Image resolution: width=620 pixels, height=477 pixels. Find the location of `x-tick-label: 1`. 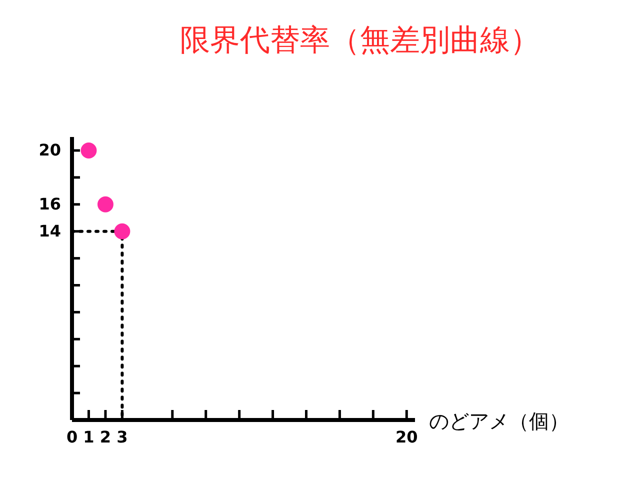

x-tick-label: 1 is located at coordinates (88, 436).